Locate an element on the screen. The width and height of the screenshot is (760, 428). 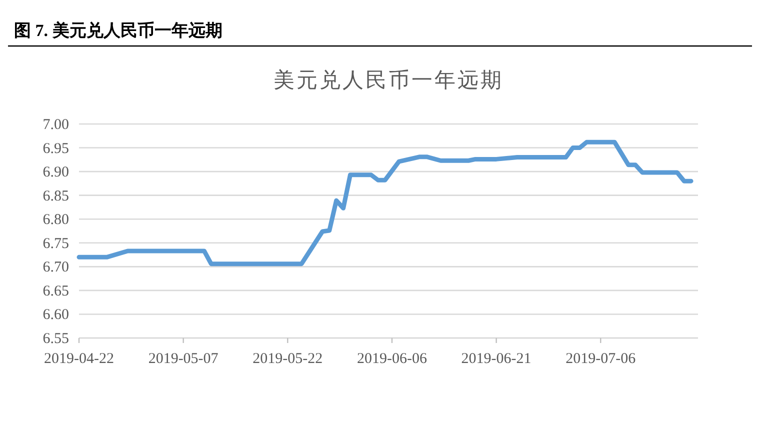
x-tick-label: 2019-06-06 is located at coordinates (392, 359).